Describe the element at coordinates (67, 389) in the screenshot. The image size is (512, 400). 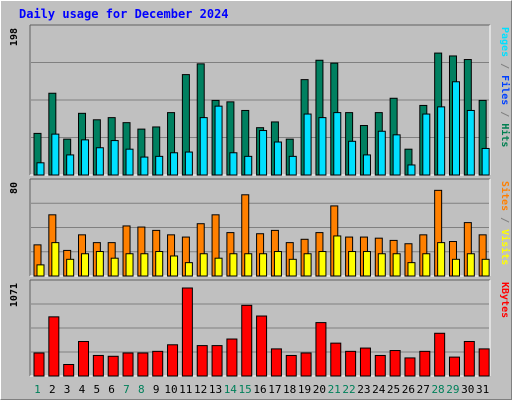
I see `x-tick-label-day-3: 3` at that location.